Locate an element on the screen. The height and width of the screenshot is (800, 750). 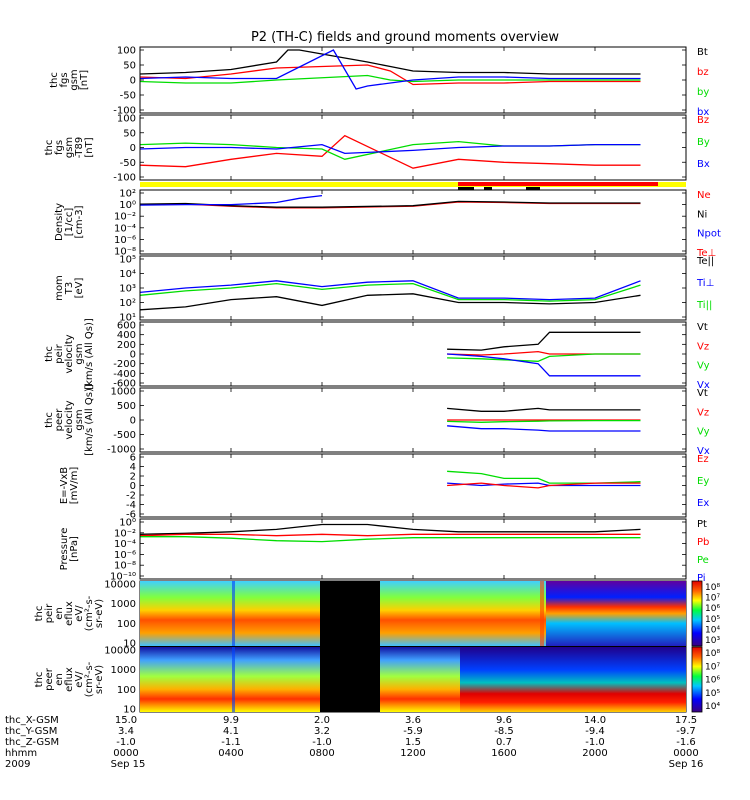
time-col-value: -1.6 is located at coordinates (686, 742).